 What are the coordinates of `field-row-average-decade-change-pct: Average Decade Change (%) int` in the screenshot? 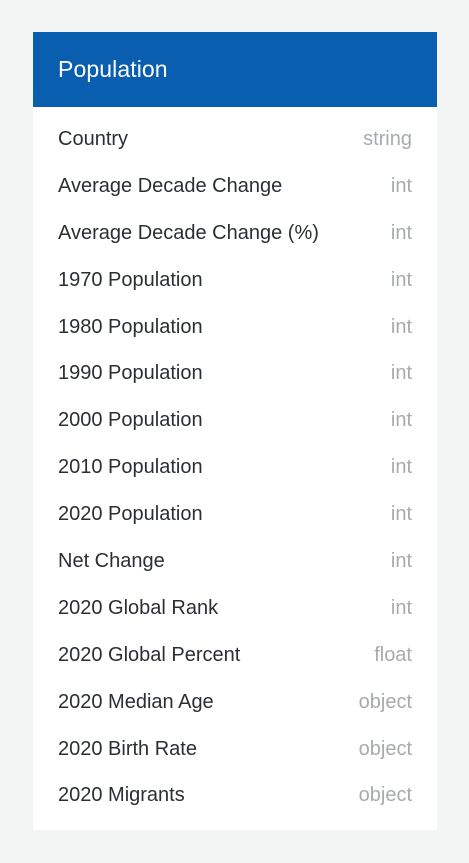 It's located at (235, 233).